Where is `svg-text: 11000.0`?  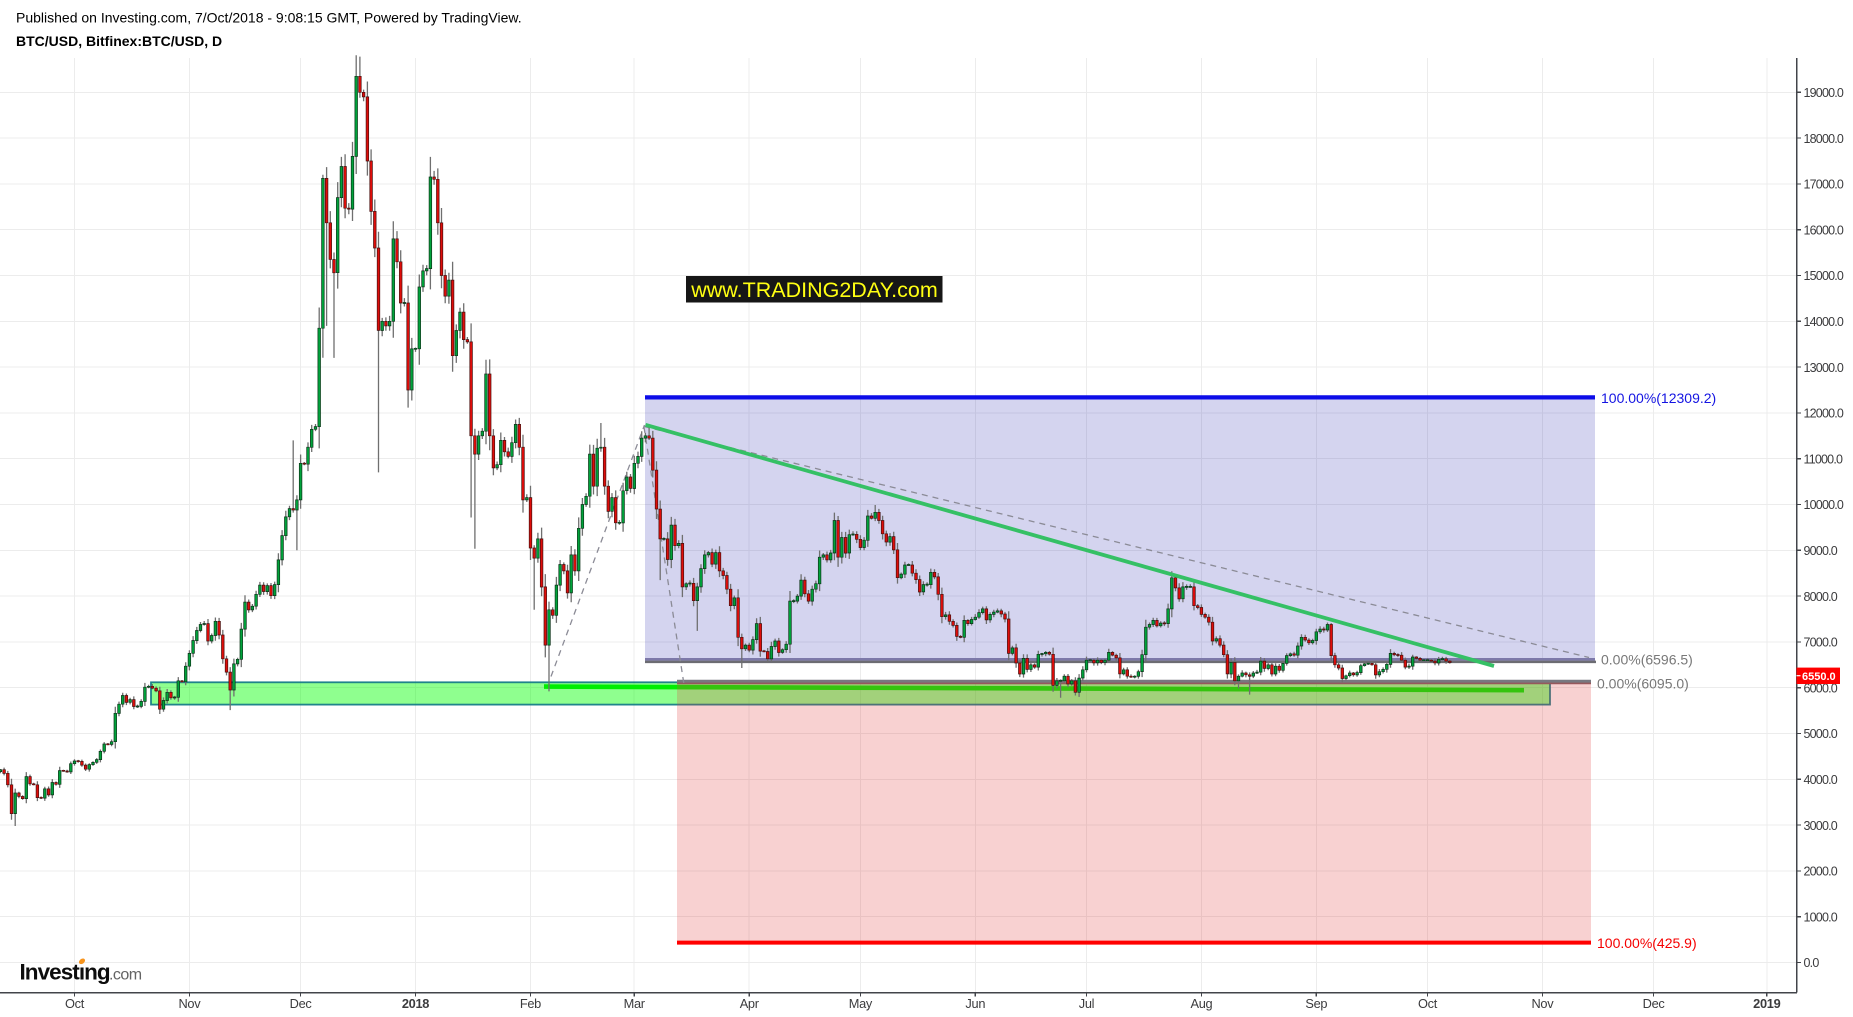 svg-text: 11000.0 is located at coordinates (1824, 459).